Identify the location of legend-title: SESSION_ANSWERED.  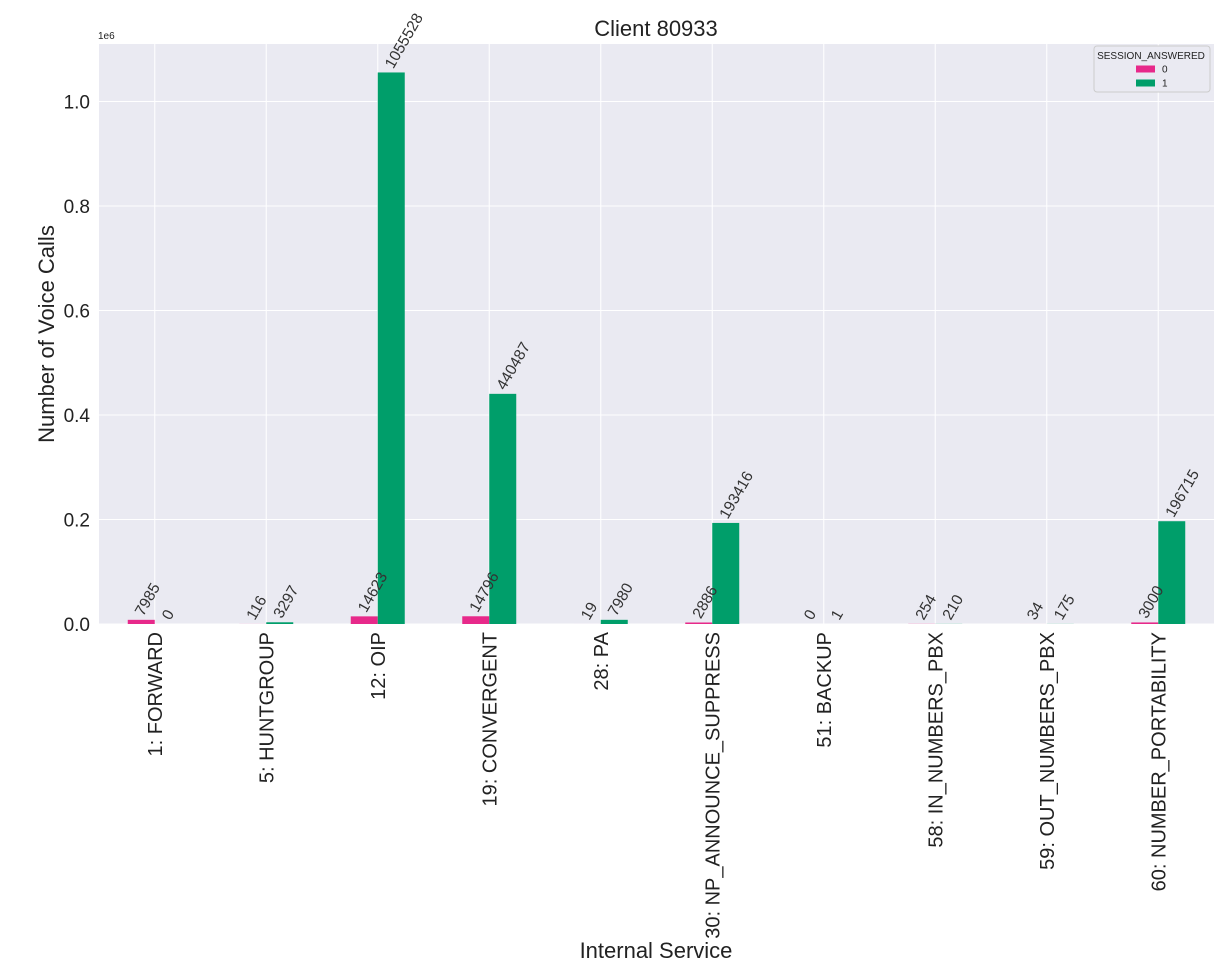
(1151, 56).